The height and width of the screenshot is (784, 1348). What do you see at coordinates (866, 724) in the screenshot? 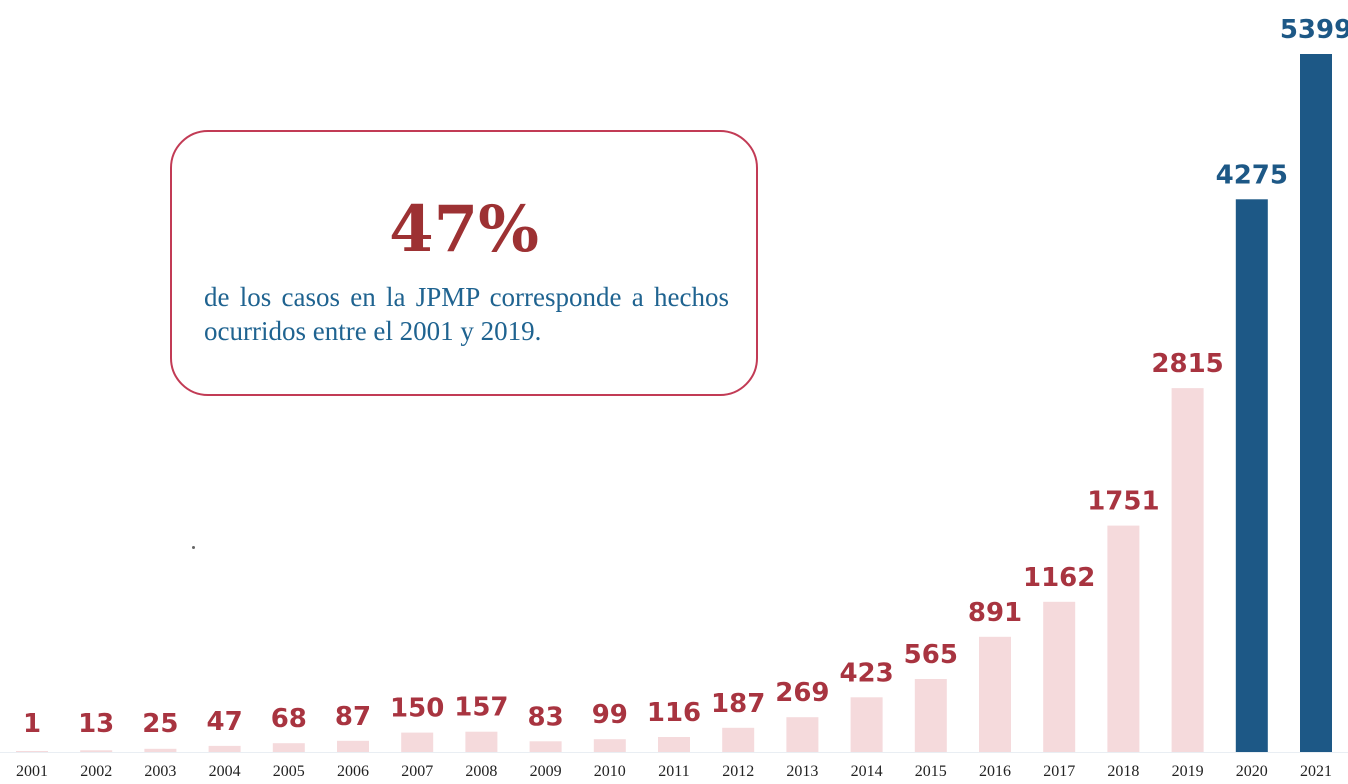
I see `bar-2014` at bounding box center [866, 724].